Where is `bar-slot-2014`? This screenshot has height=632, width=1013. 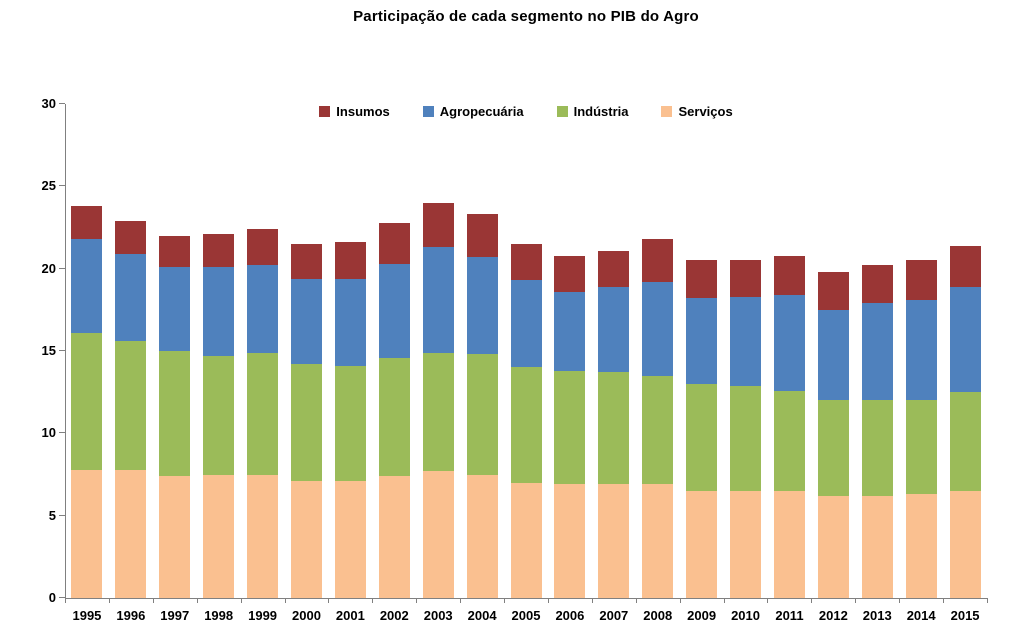
bar-slot-2014 is located at coordinates (921, 351).